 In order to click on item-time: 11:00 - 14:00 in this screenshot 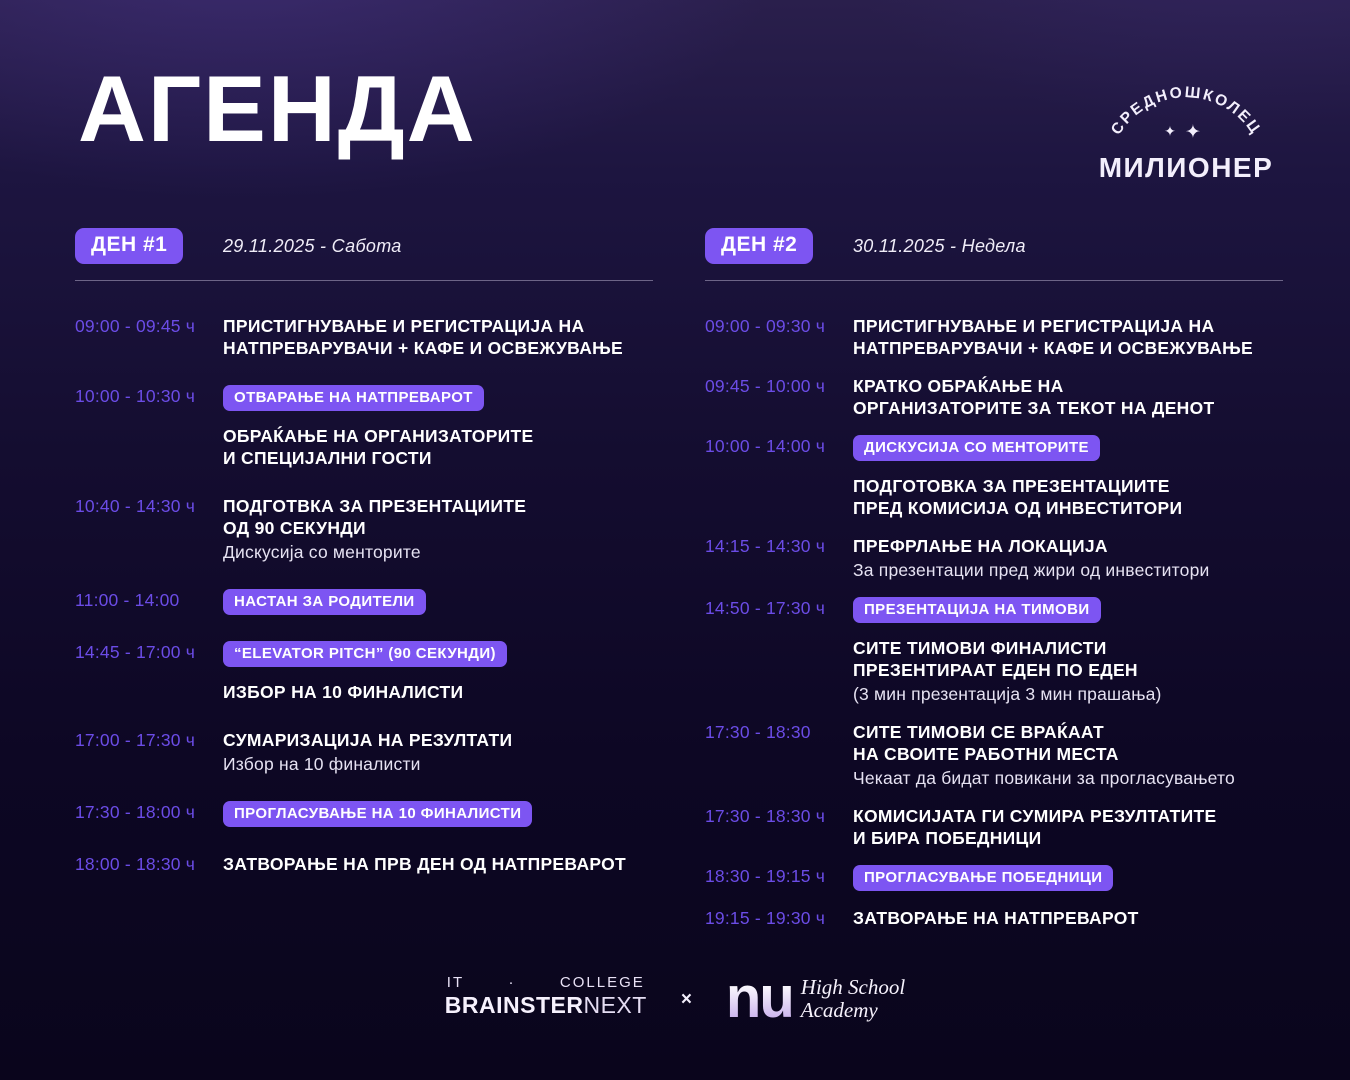, I will do `click(127, 600)`.